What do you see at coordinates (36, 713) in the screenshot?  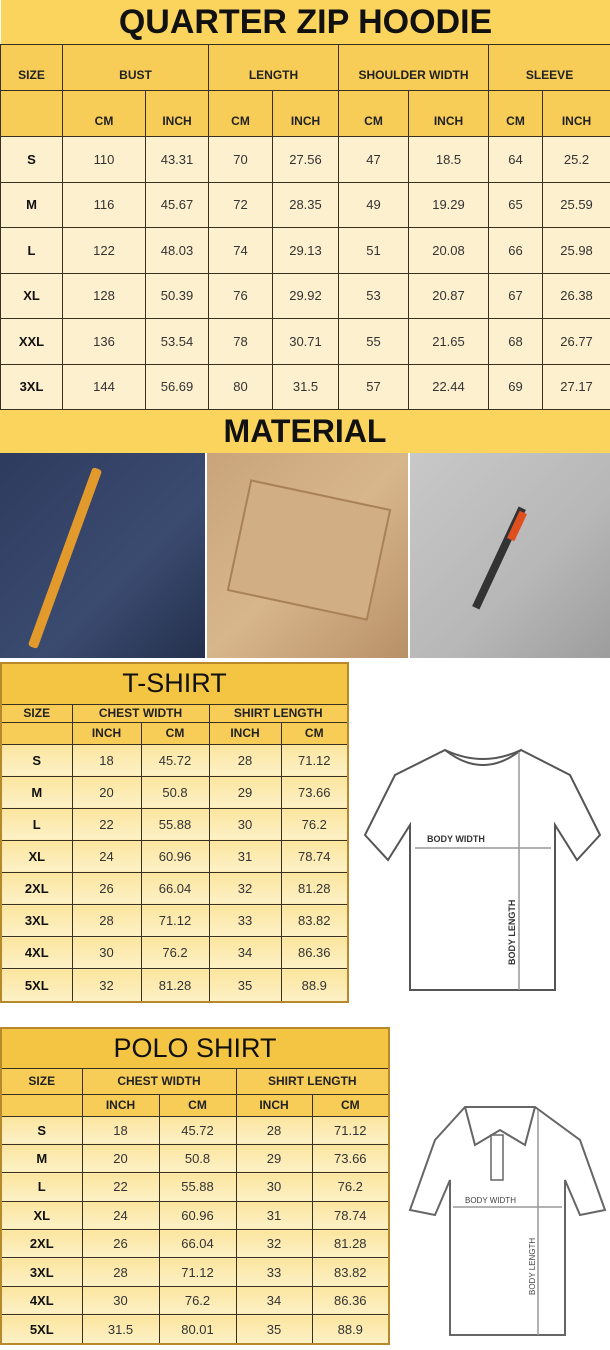 I see `column-header: SIZE` at bounding box center [36, 713].